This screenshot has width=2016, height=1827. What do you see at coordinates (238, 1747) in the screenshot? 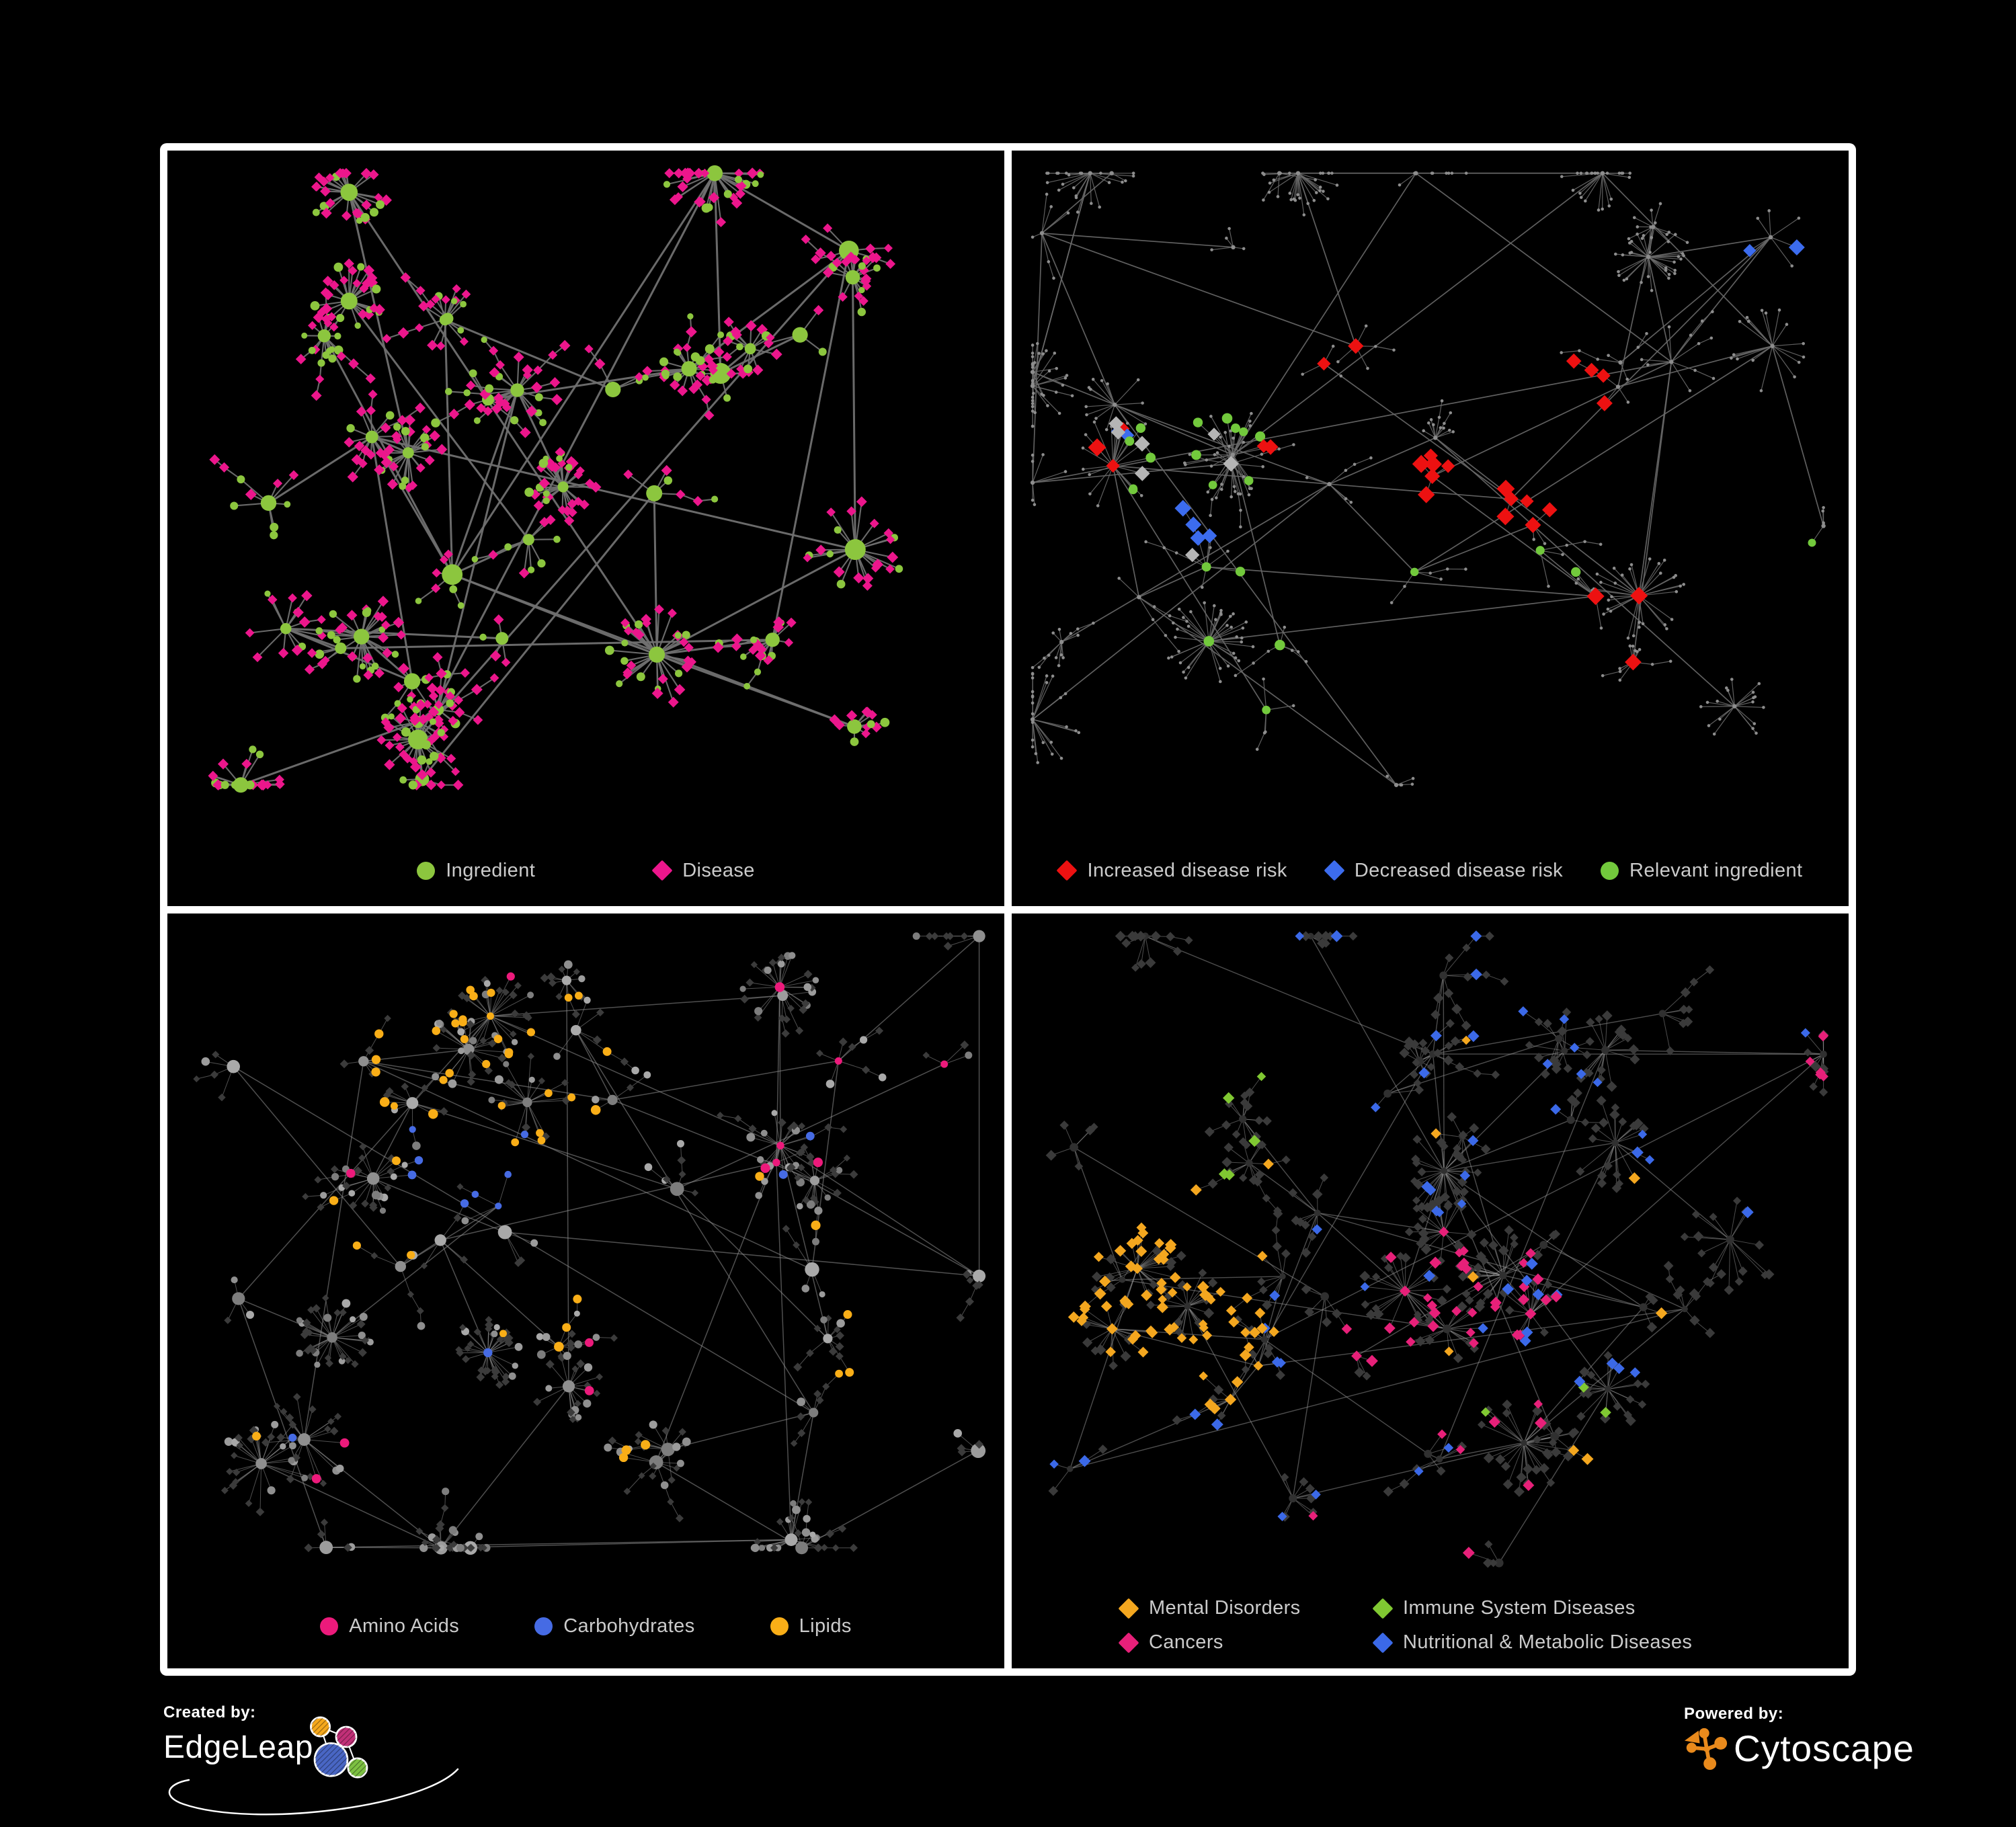
I see `edgeleap-wordmark: EdgeLeap` at bounding box center [238, 1747].